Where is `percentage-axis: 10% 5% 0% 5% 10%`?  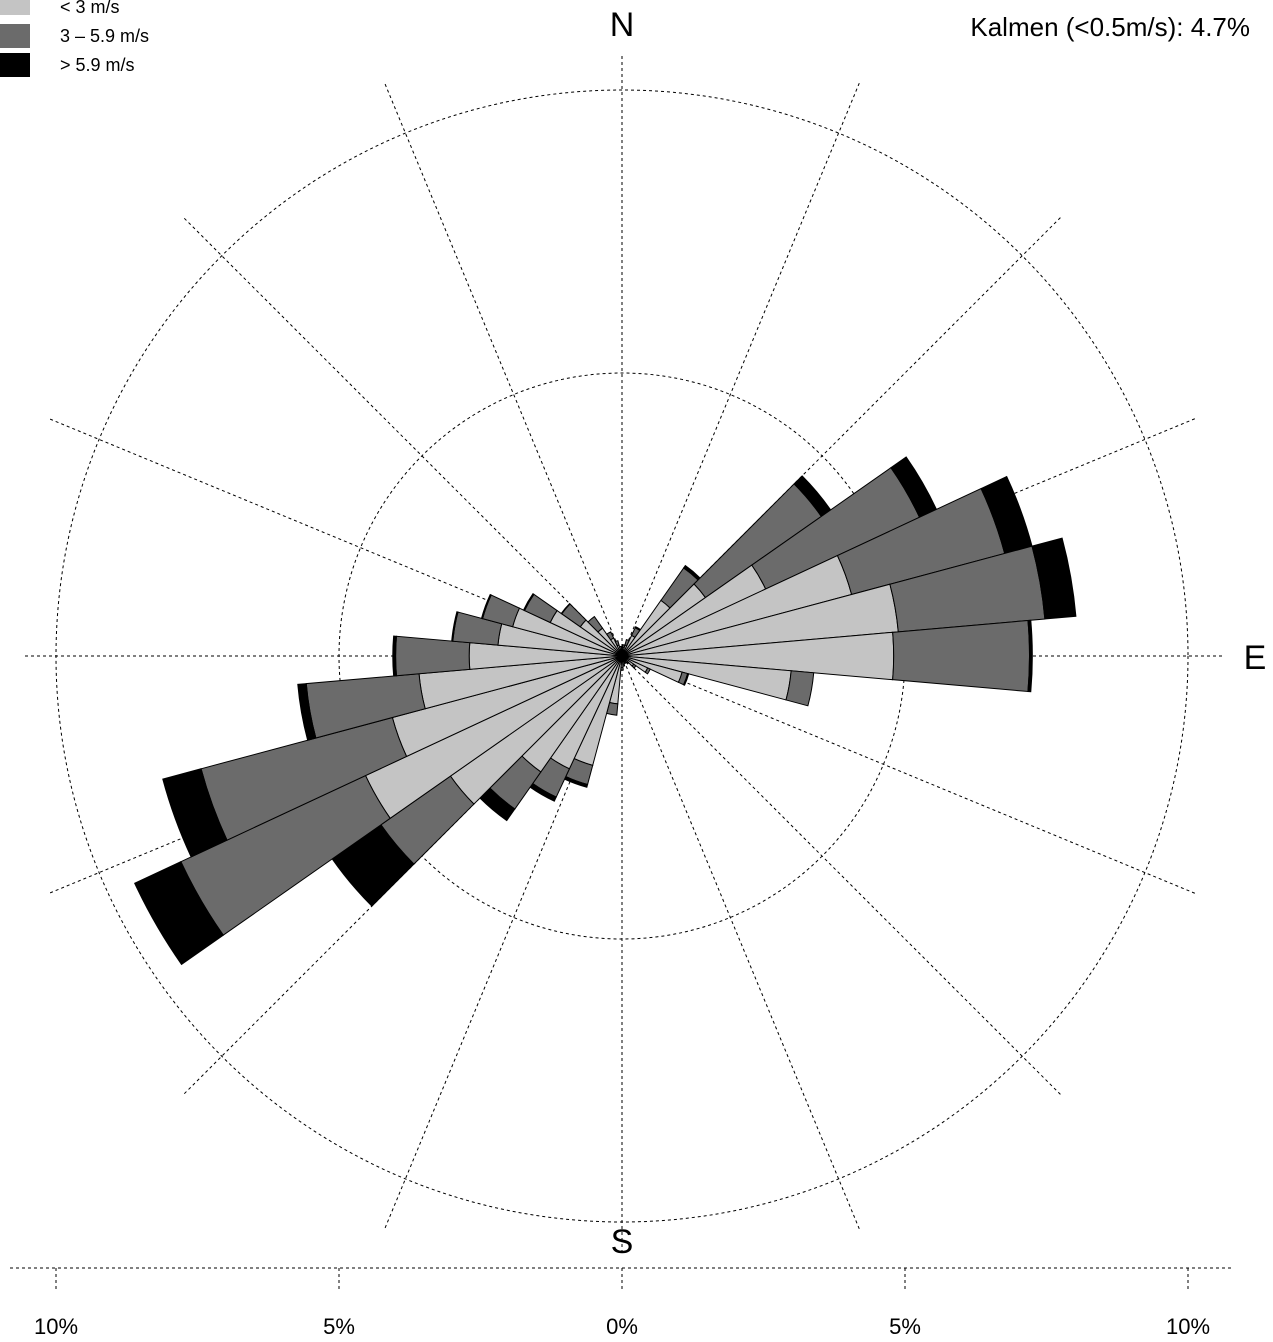
percentage-axis: 10% 5% 0% 5% 10% is located at coordinates (621, 1303).